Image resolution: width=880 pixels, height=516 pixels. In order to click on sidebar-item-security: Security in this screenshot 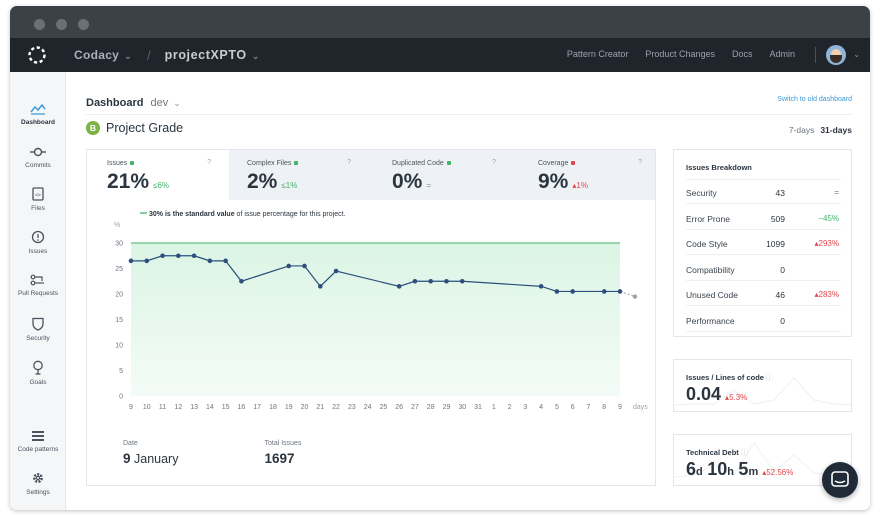, I will do `click(38, 329)`.